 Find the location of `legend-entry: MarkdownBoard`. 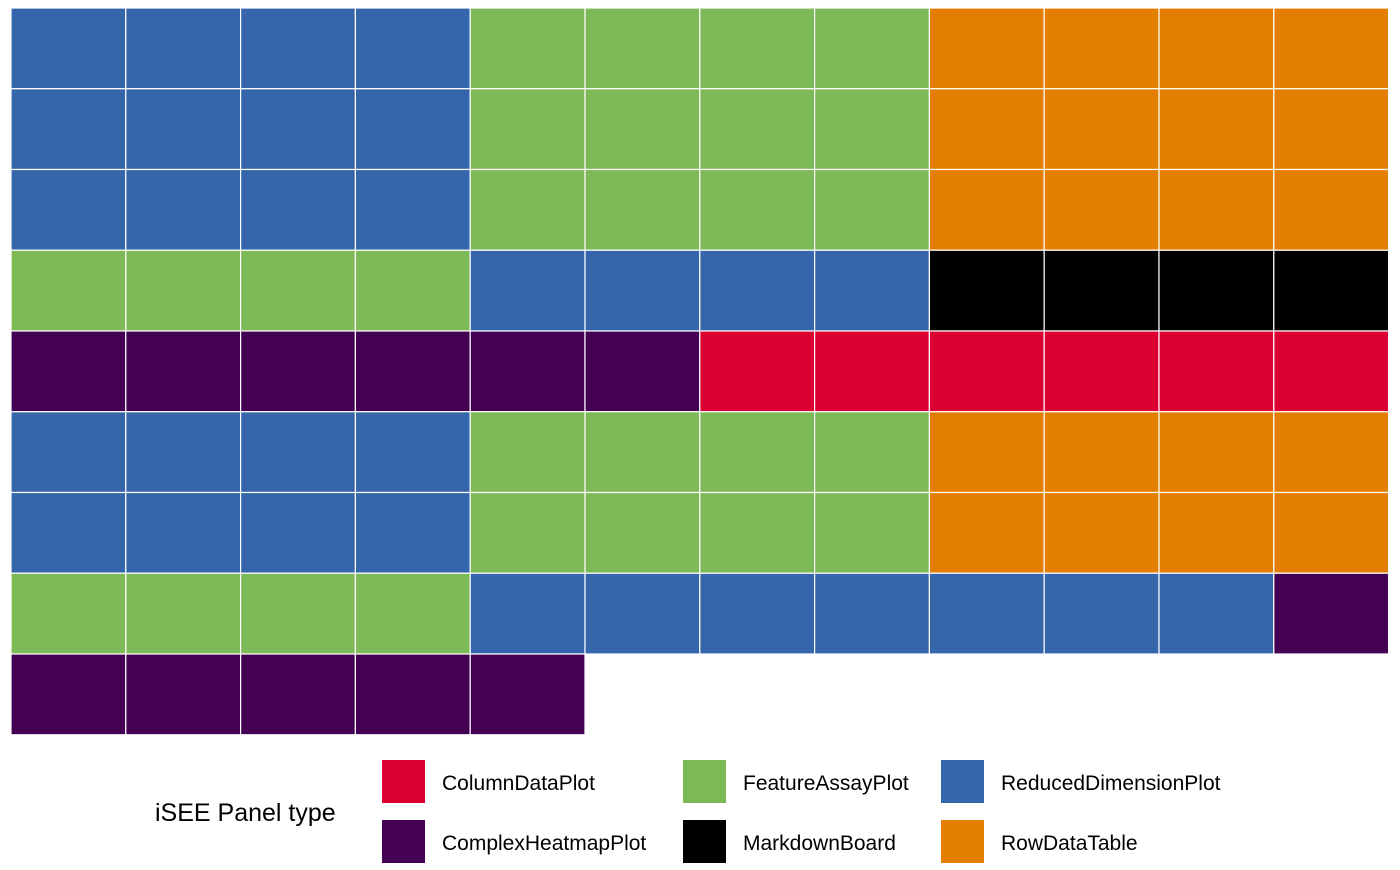

legend-entry: MarkdownBoard is located at coordinates (789, 841).